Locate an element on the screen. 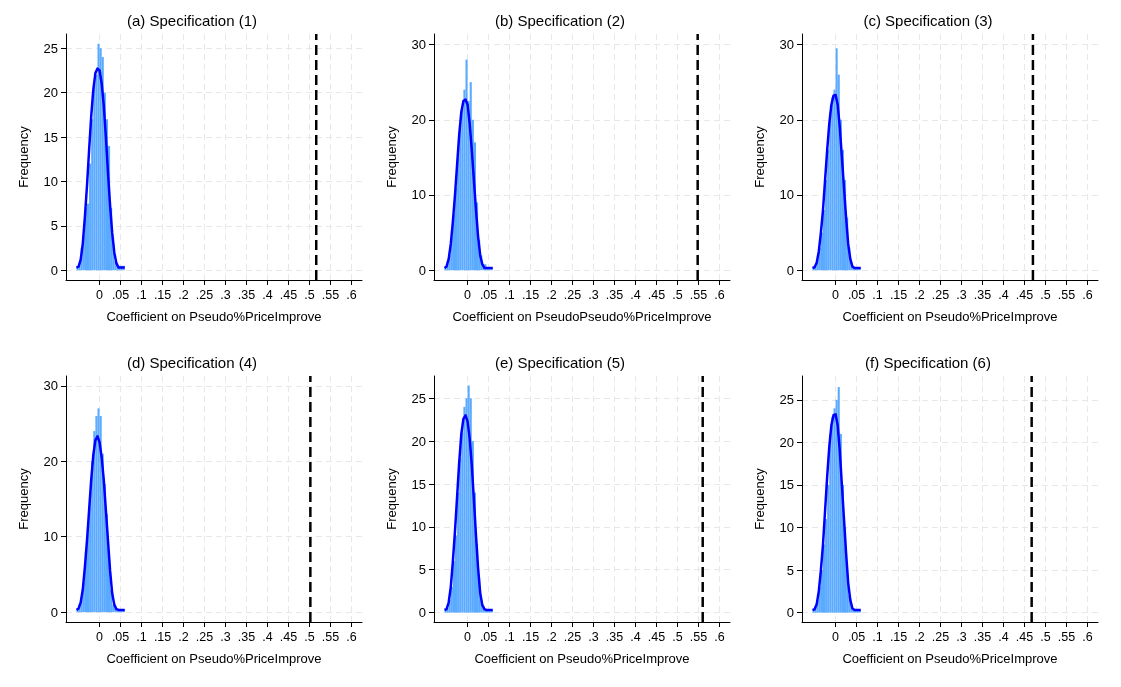 This screenshot has height=687, width=1121. chart-title: (f) Specification (6) is located at coordinates (928, 362).